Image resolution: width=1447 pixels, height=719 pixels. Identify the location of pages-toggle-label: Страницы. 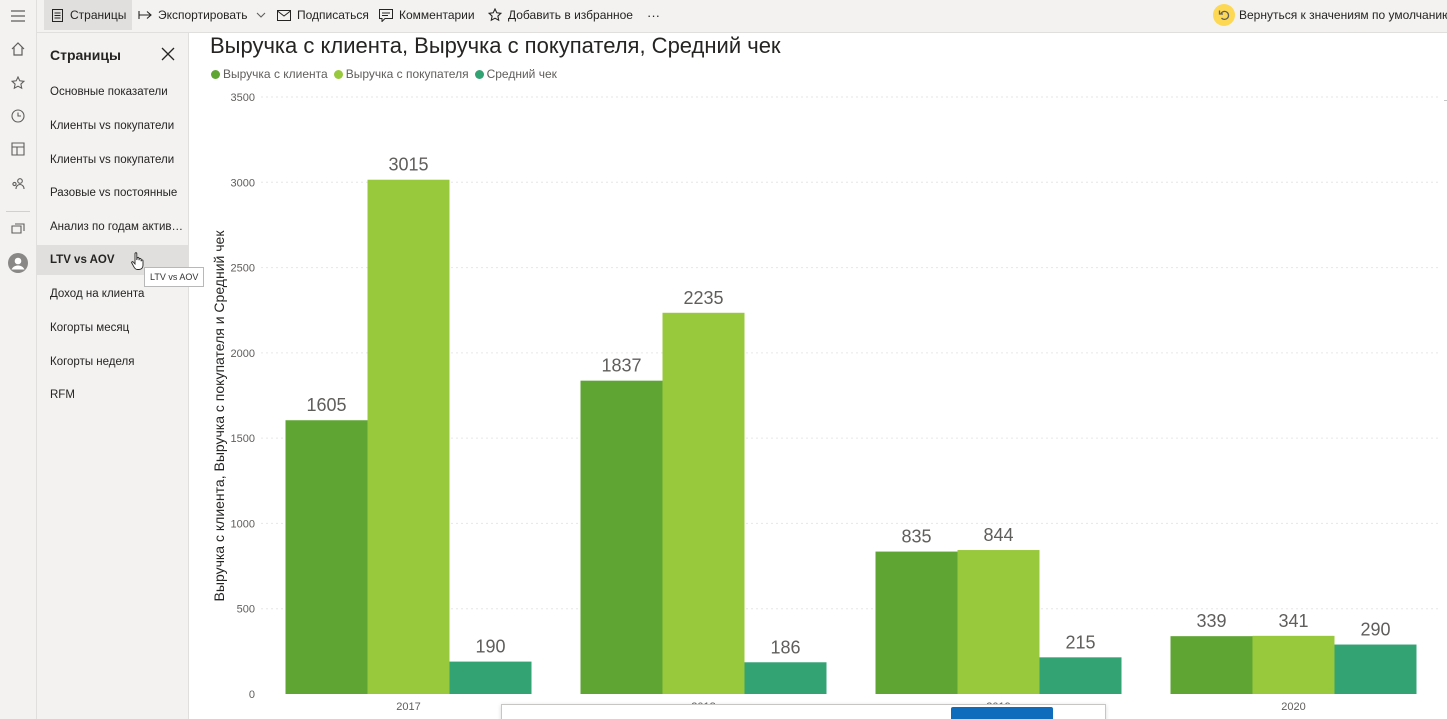
(98, 15).